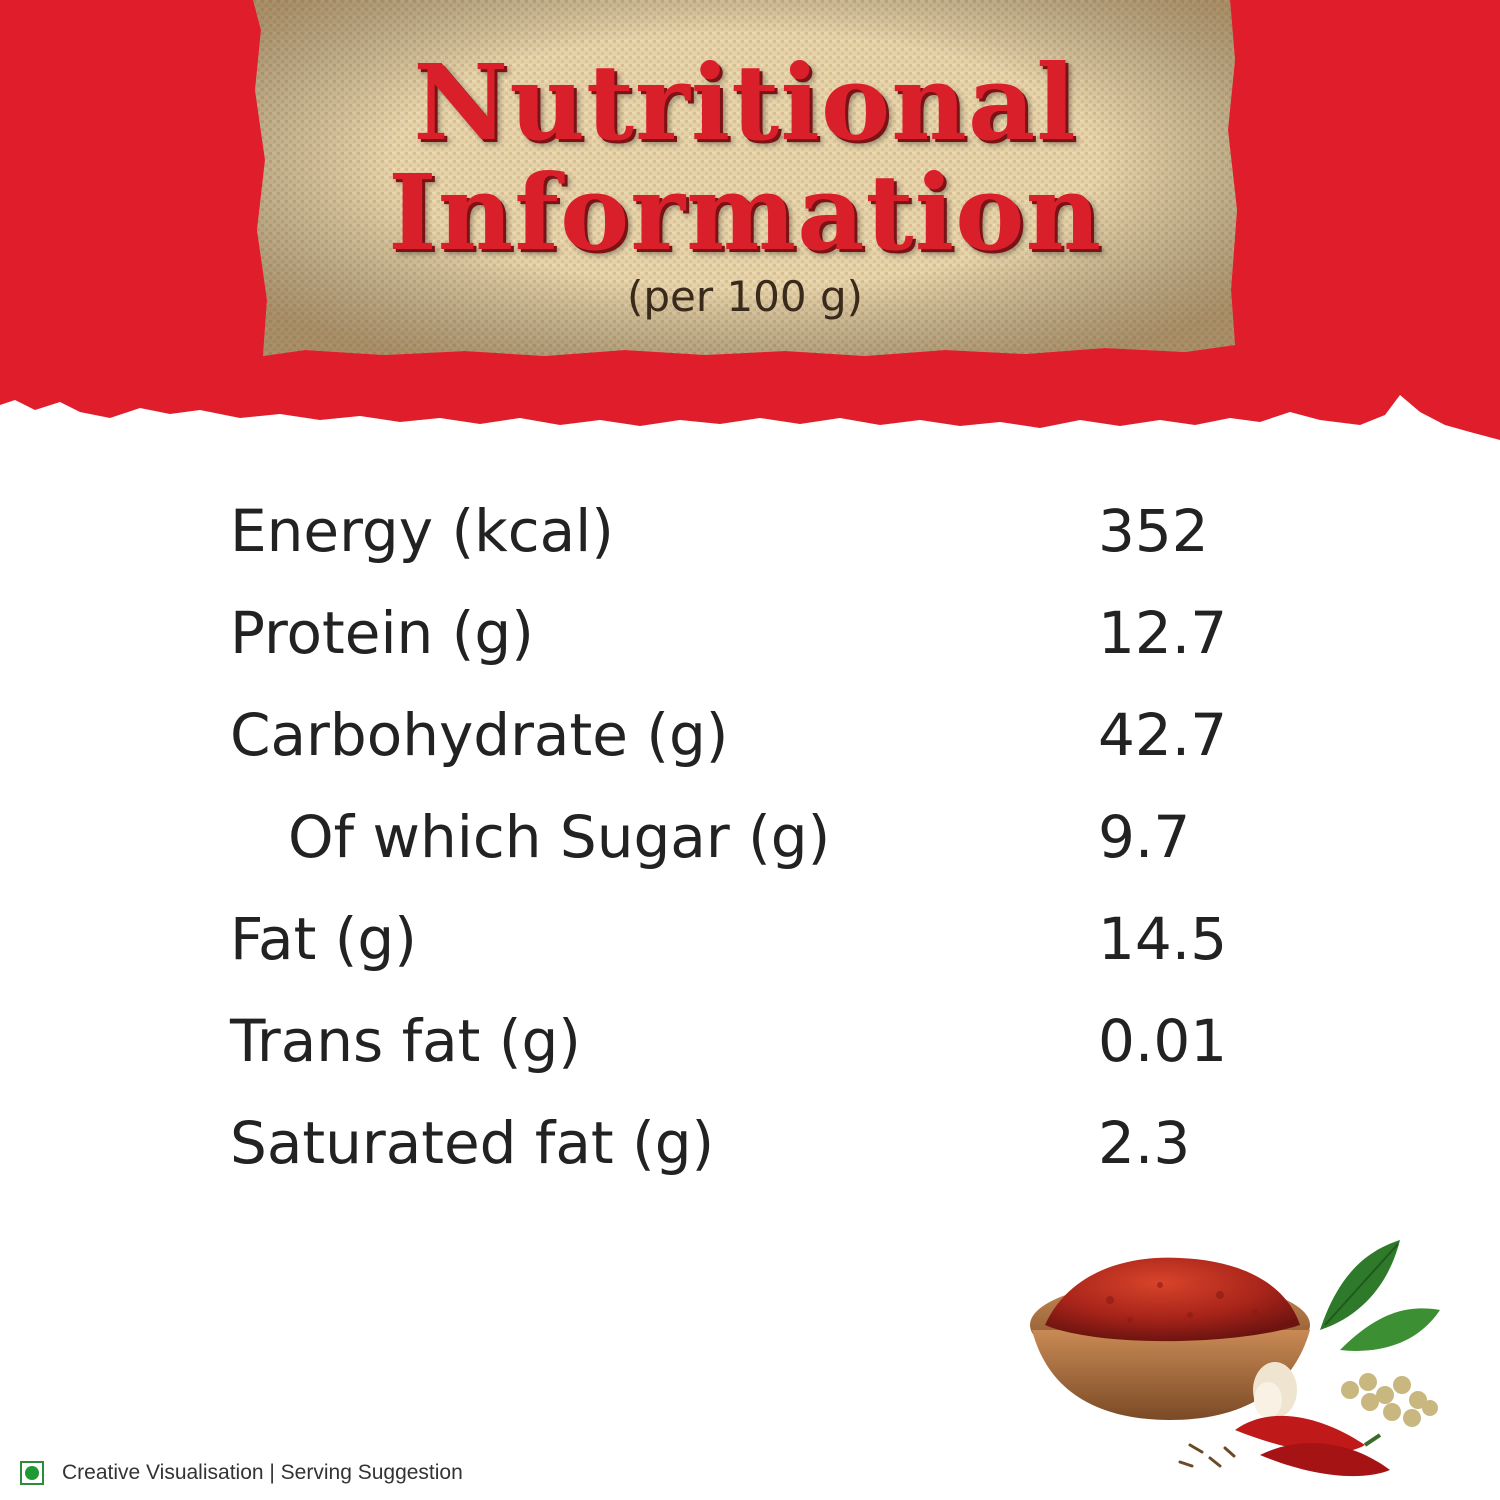 The width and height of the screenshot is (1500, 1500). I want to click on spice-bowl-icon, so click(1235, 1358).